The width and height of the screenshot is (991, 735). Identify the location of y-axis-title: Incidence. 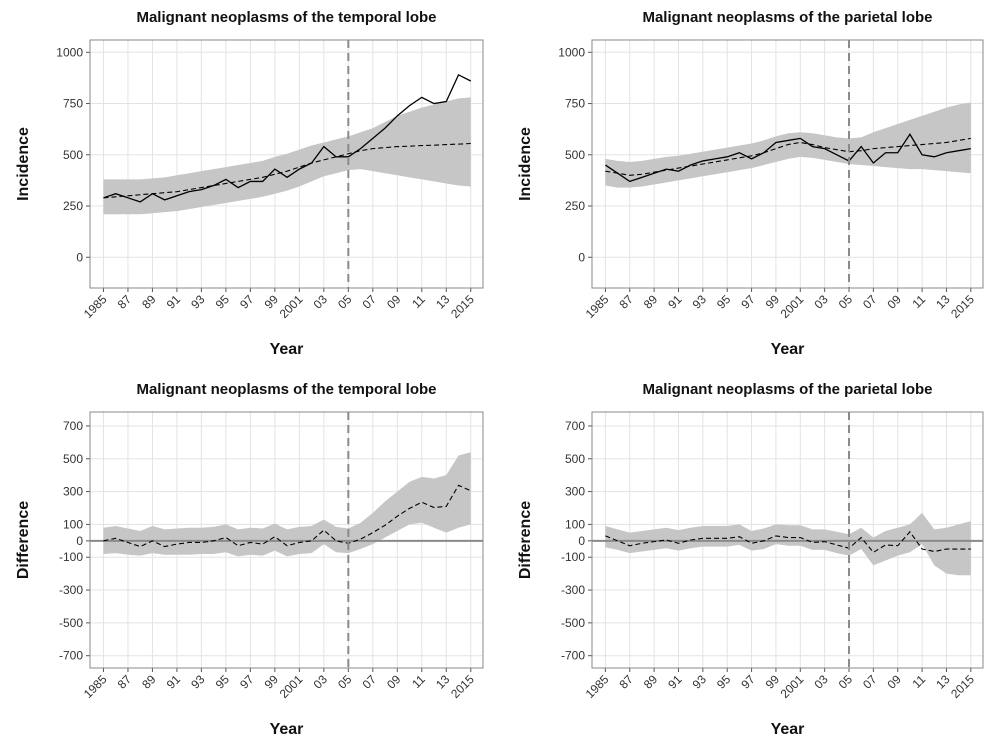
(525, 164).